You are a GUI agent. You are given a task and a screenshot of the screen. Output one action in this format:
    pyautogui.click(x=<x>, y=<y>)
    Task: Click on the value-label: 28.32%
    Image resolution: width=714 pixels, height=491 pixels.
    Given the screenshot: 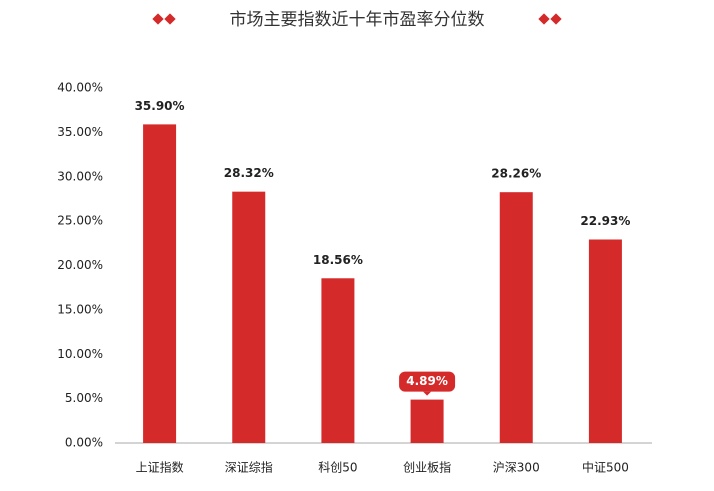 What is the action you would take?
    pyautogui.click(x=249, y=173)
    